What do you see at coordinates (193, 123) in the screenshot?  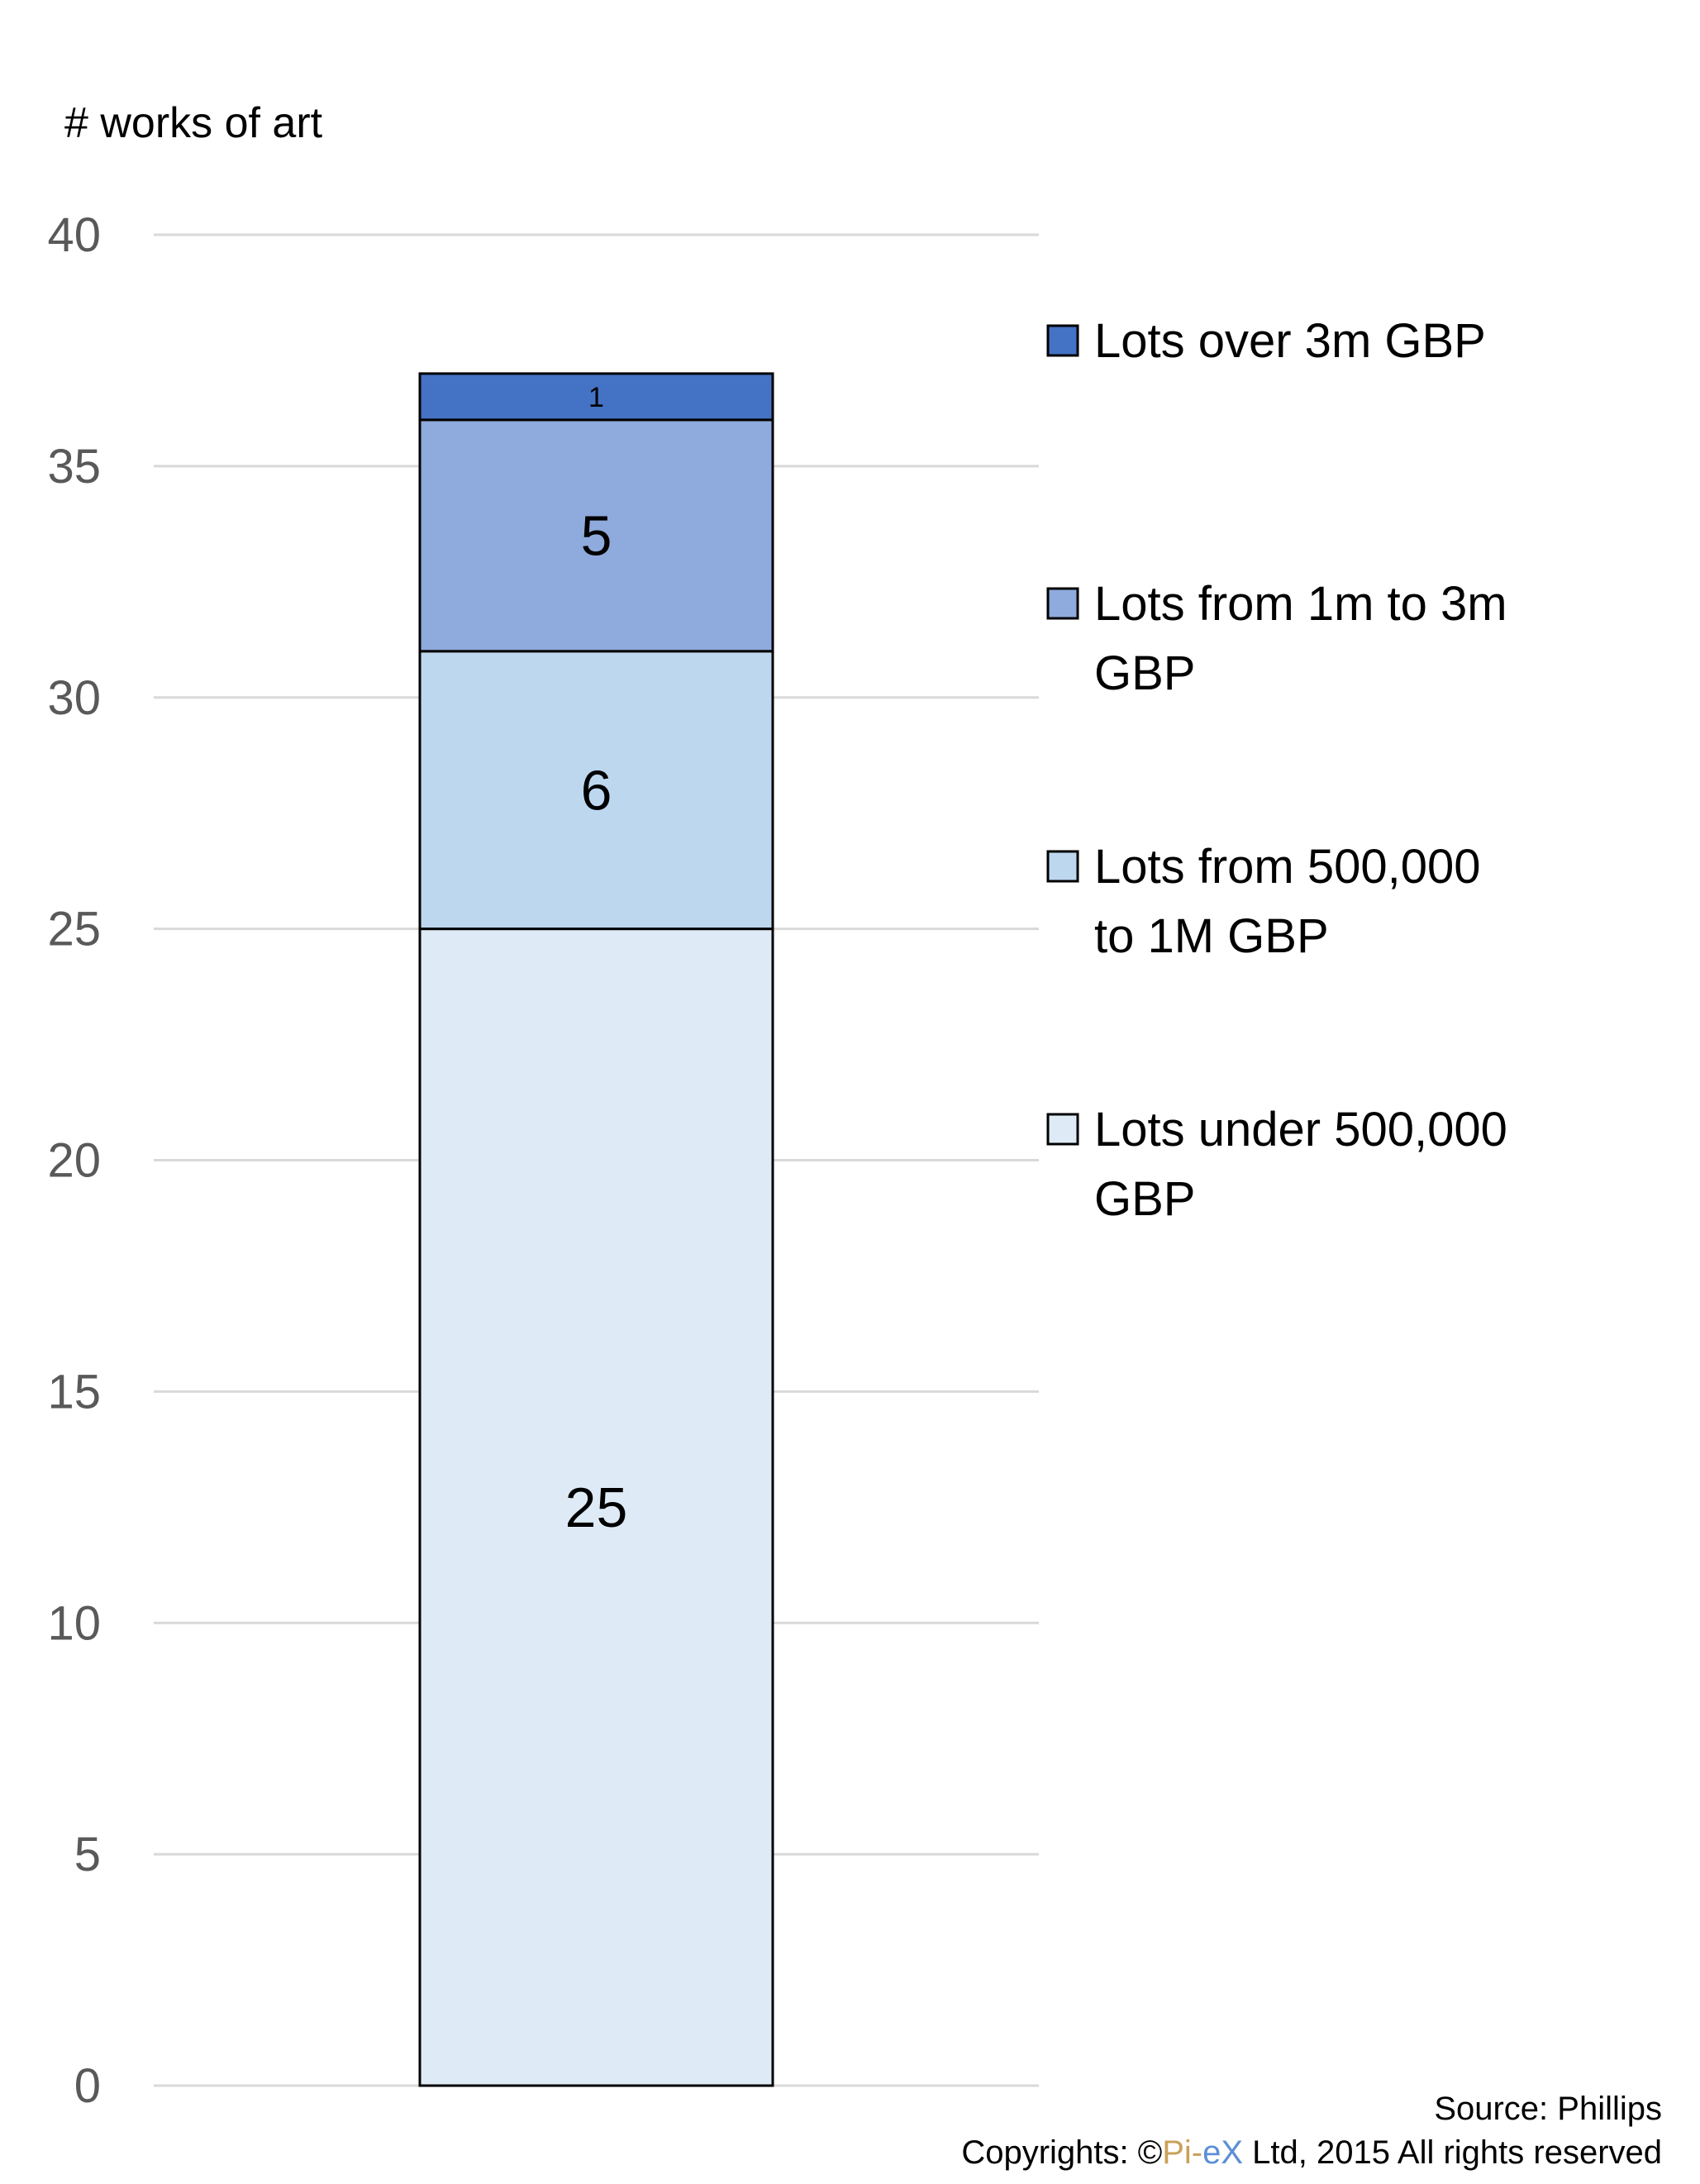 I see `y-axis-title: # works of art` at bounding box center [193, 123].